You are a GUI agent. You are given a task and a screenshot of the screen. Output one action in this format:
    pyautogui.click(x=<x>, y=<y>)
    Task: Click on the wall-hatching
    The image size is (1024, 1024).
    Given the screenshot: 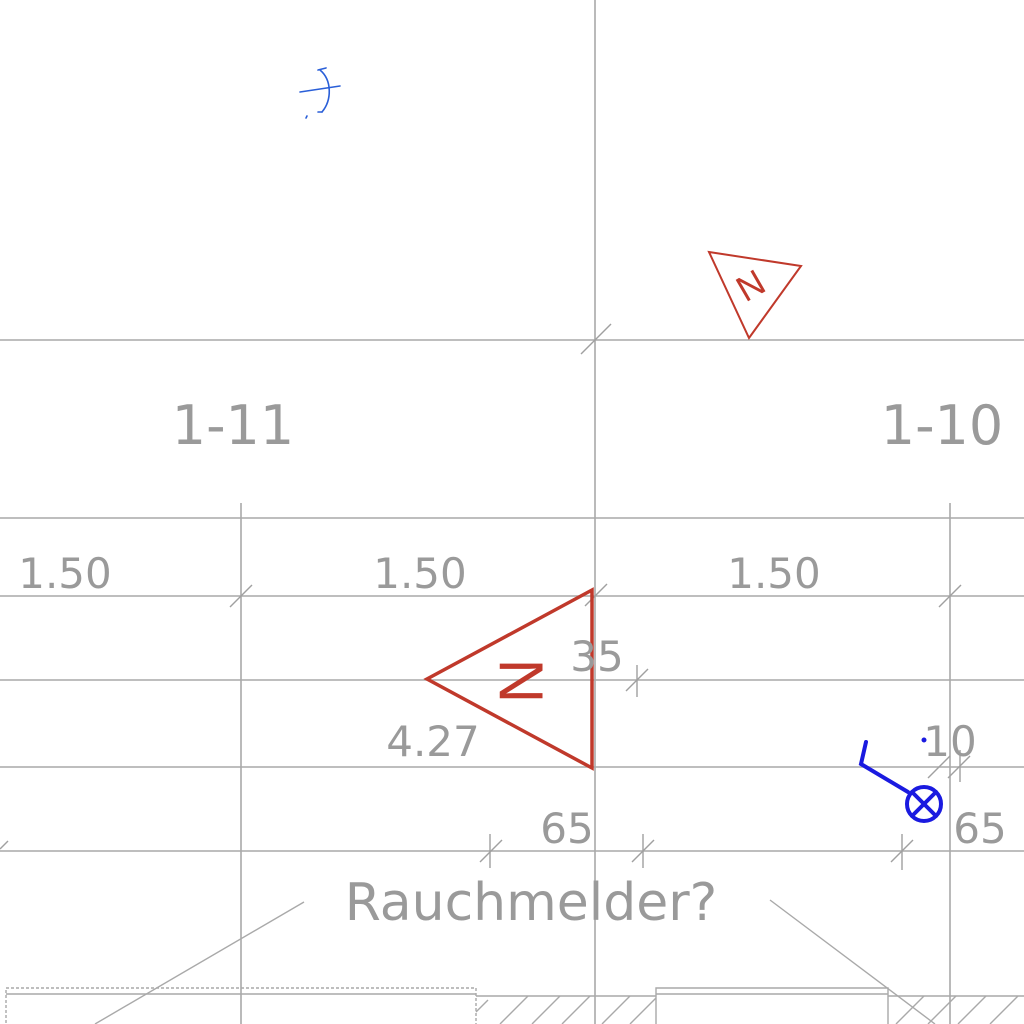 What is the action you would take?
    pyautogui.click(x=749, y=1009)
    